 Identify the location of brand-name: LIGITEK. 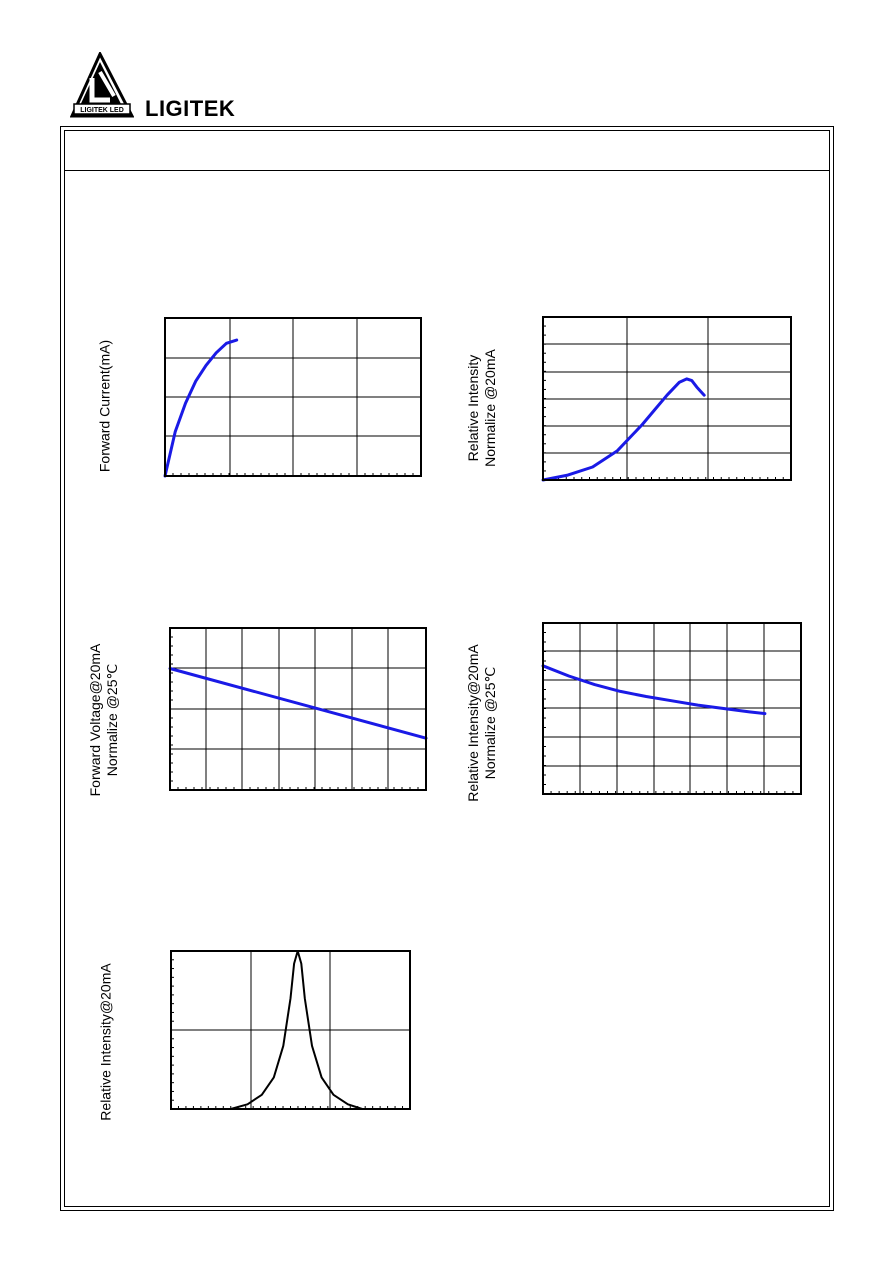
(190, 108).